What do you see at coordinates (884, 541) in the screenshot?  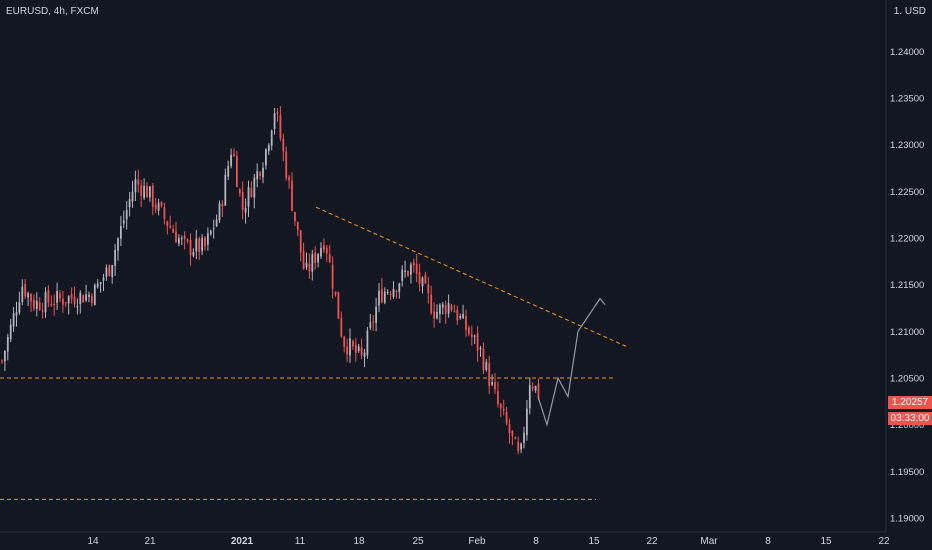 I see `time-tick-label: 22` at bounding box center [884, 541].